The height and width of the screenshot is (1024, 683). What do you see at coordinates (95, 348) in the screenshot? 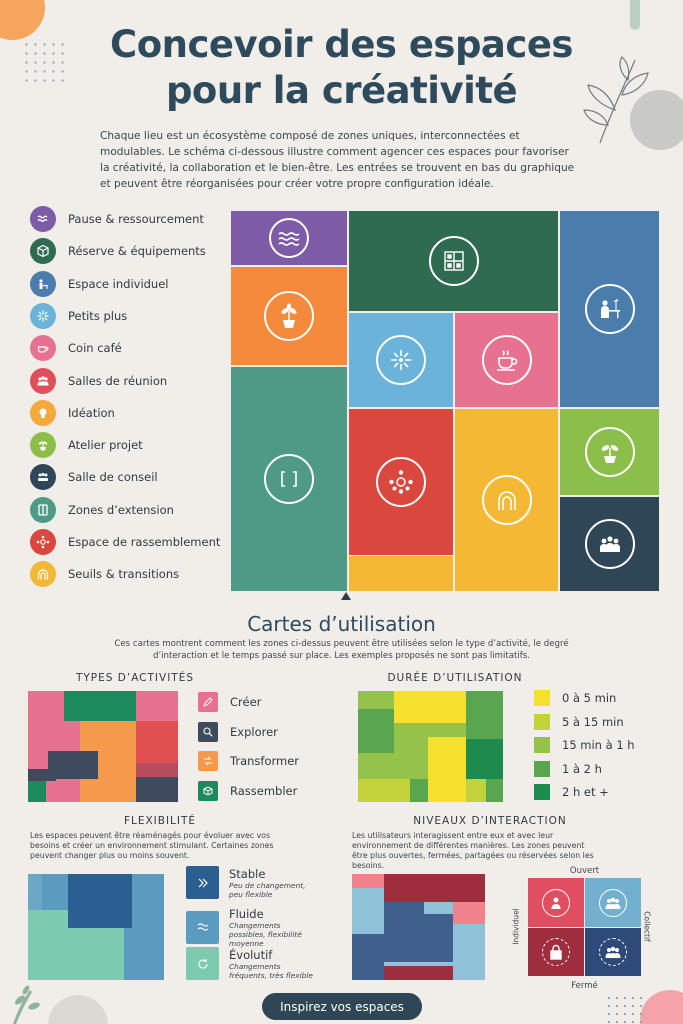
I see `legend-label: Coin café` at bounding box center [95, 348].